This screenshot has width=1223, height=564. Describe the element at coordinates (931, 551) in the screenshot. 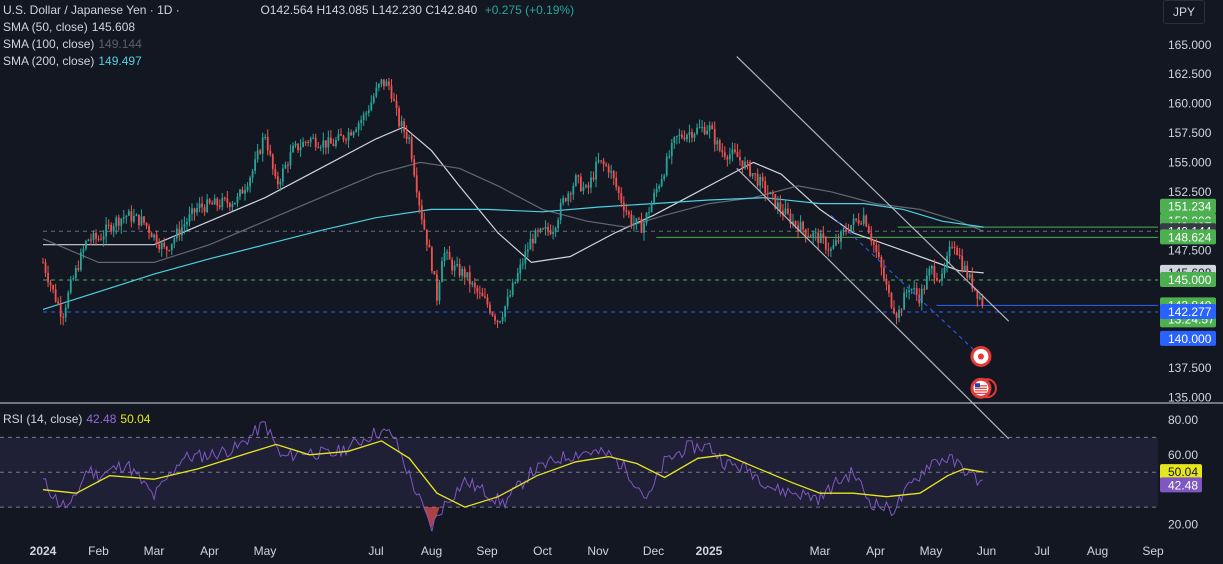

I see `time-tick-label: May` at that location.